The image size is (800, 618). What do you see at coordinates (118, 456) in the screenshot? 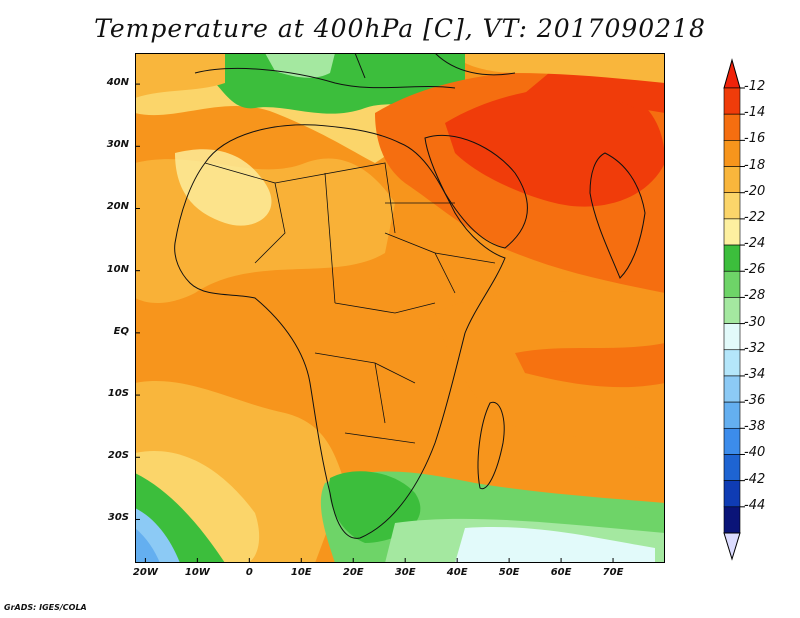
I see `lat-label: 20S` at bounding box center [118, 456].